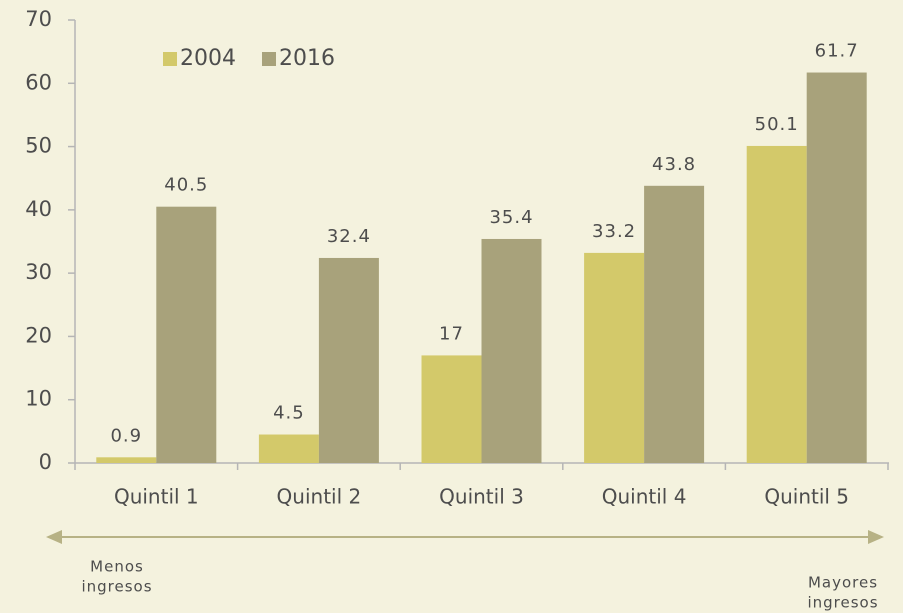  I want to click on x-tick-label: Quintil 5, so click(806, 497).